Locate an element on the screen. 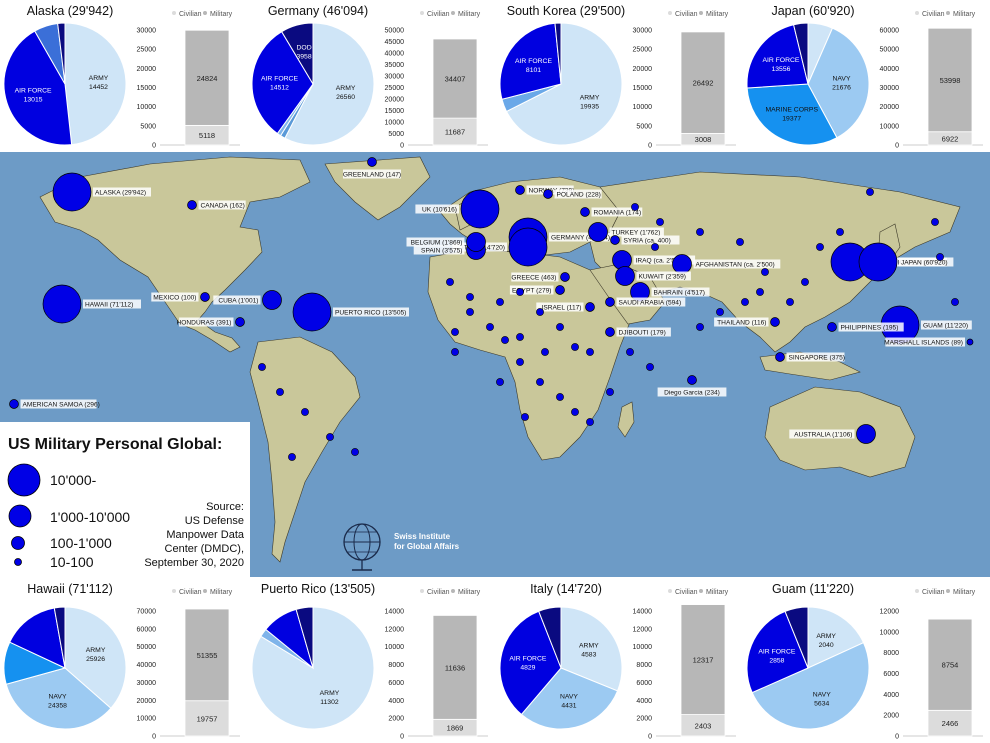 Image resolution: width=990 pixels, height=743 pixels. map-label: SINGAPORE (375) is located at coordinates (817, 358).